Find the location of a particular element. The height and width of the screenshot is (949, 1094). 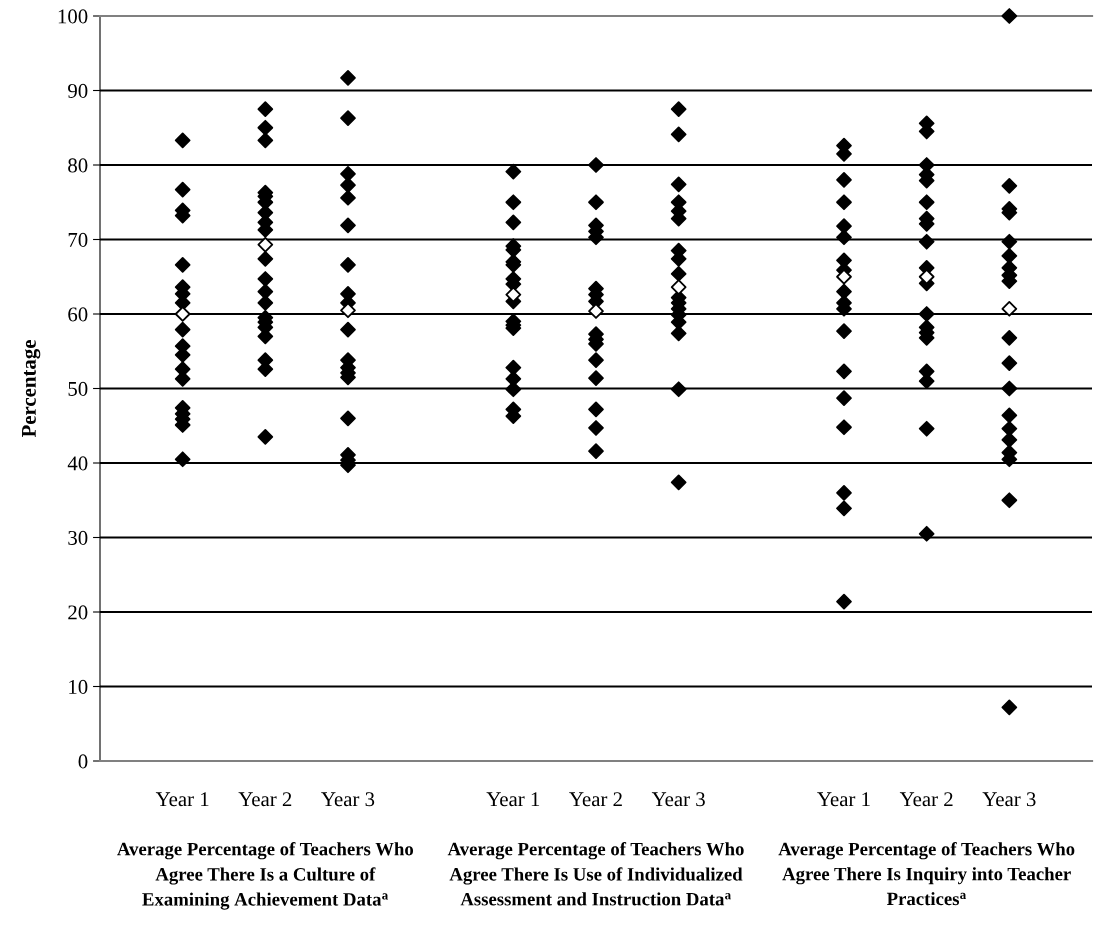

y-tick-label: 60 is located at coordinates (78, 314).